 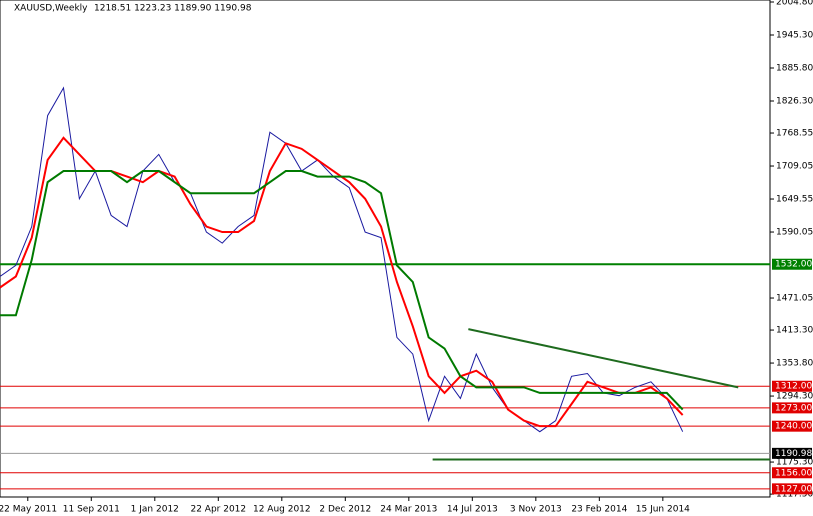 What do you see at coordinates (91, 510) in the screenshot?
I see `x-tick-label: 11 Sep 2011` at bounding box center [91, 510].